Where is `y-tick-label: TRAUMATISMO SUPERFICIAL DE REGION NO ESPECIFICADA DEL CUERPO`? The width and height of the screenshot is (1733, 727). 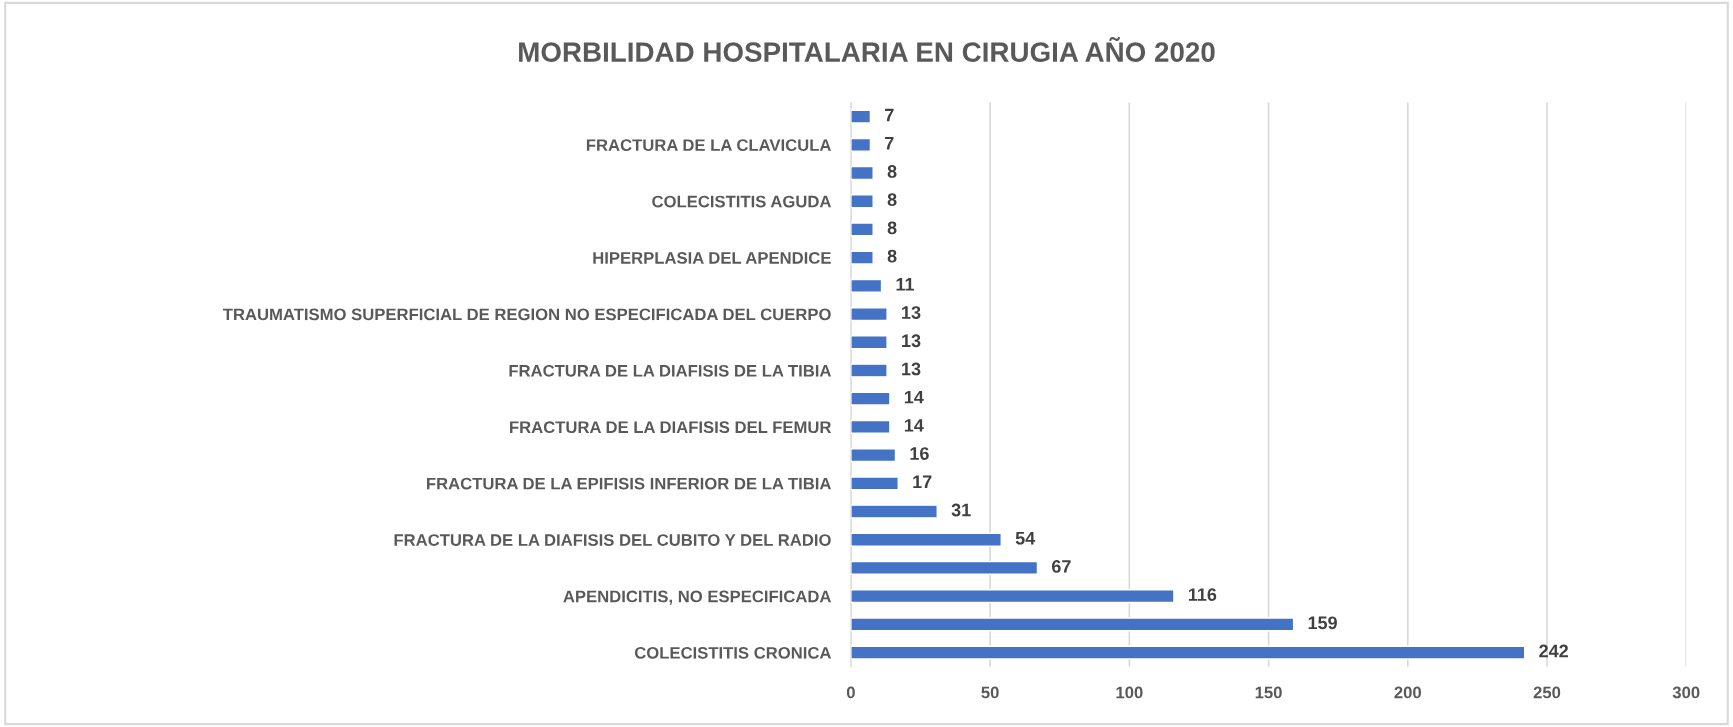 y-tick-label: TRAUMATISMO SUPERFICIAL DE REGION NO ESPECIFICADA DEL CUERPO is located at coordinates (526, 314).